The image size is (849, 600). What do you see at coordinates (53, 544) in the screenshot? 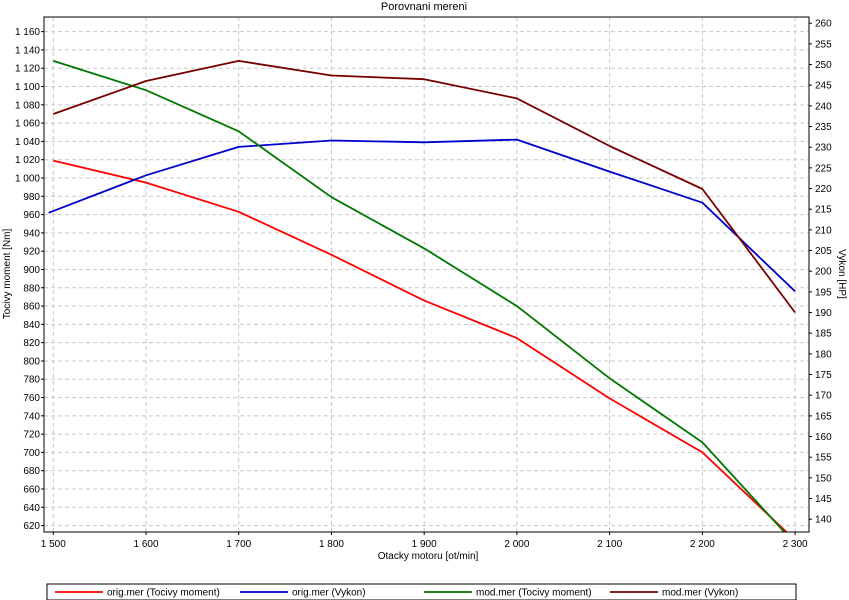
I see `x-tick-label: 1 500` at bounding box center [53, 544].